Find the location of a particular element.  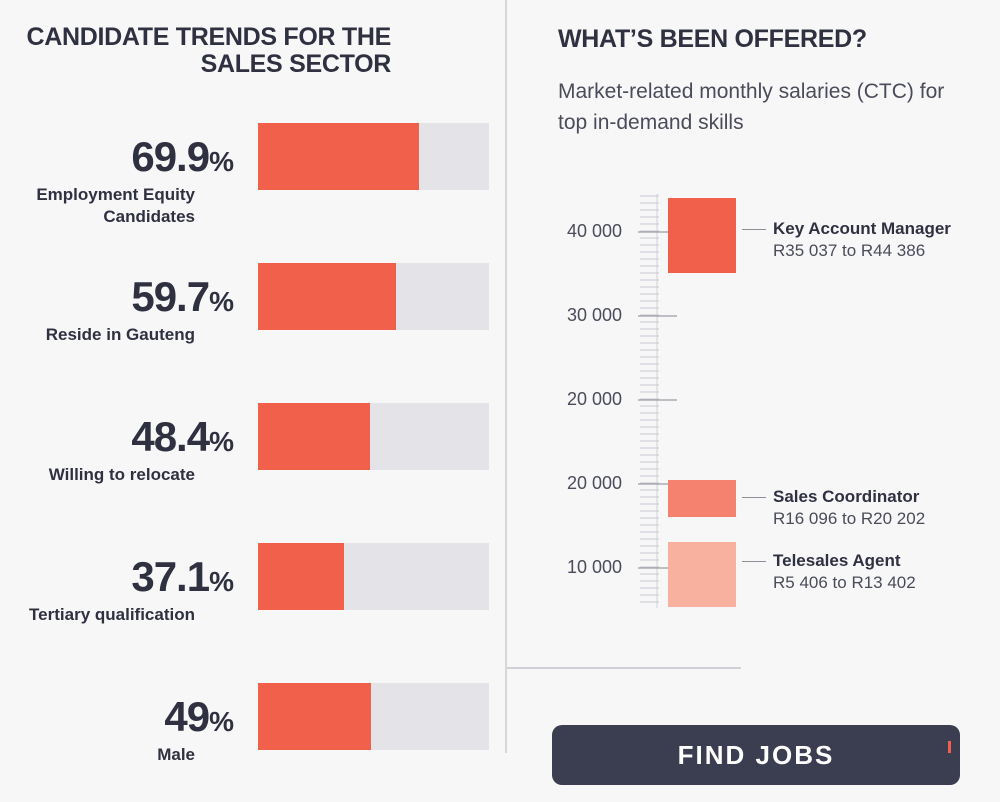

stat-label-line: Reside in Gauteng is located at coordinates (120, 334).